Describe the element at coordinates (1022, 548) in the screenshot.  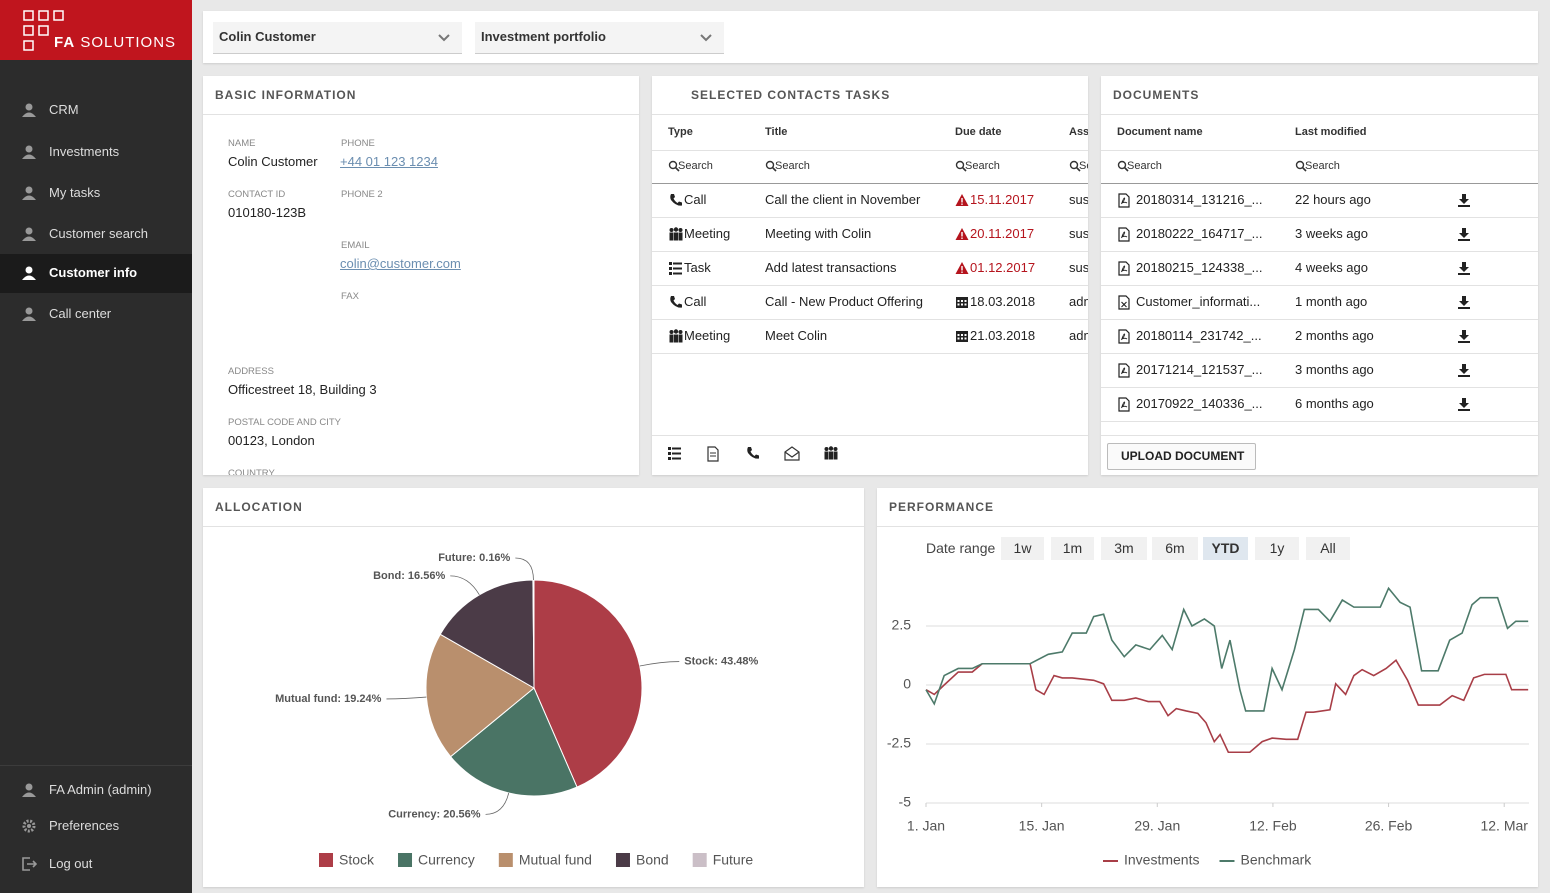
I see `range-button: 1w` at that location.